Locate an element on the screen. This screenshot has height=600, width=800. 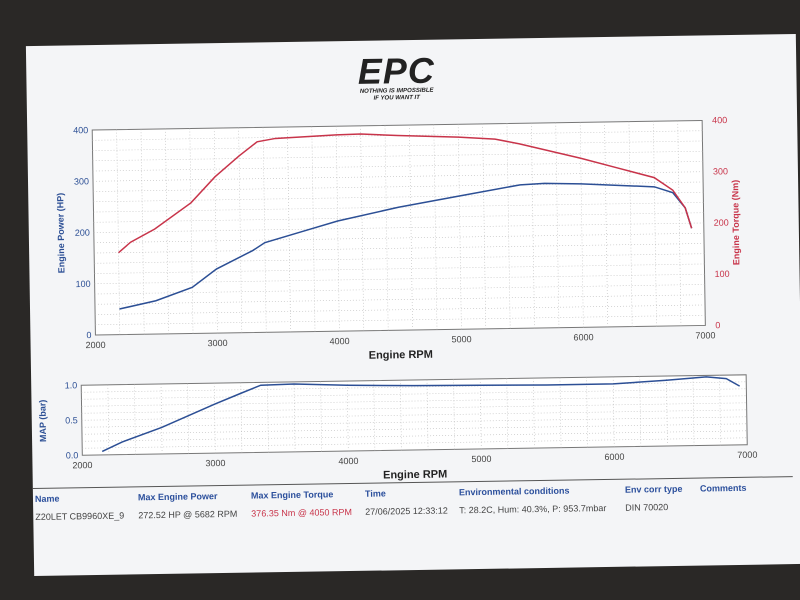
header-name: Name is located at coordinates (47, 498).